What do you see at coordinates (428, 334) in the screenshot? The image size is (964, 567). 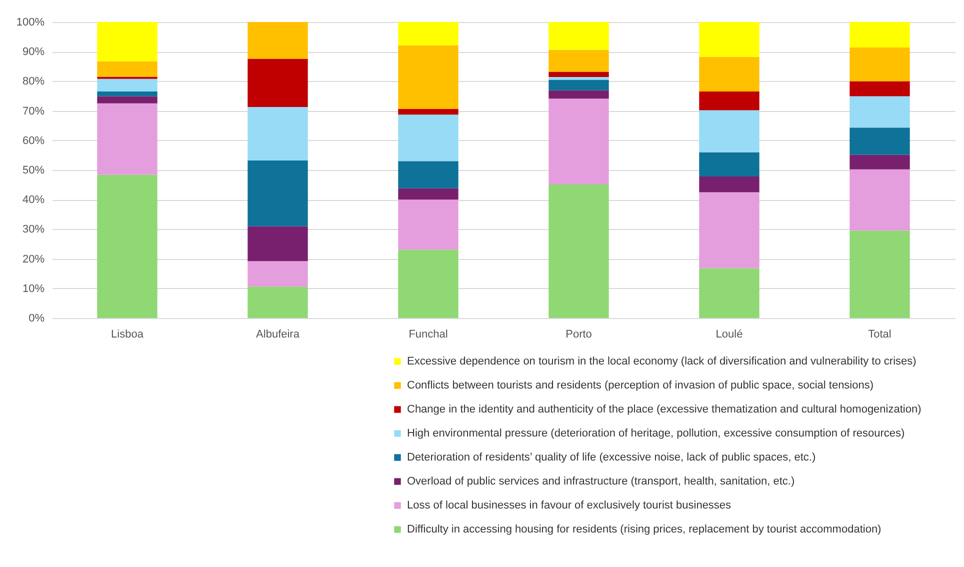 I see `x-tick-label: Funchal` at bounding box center [428, 334].